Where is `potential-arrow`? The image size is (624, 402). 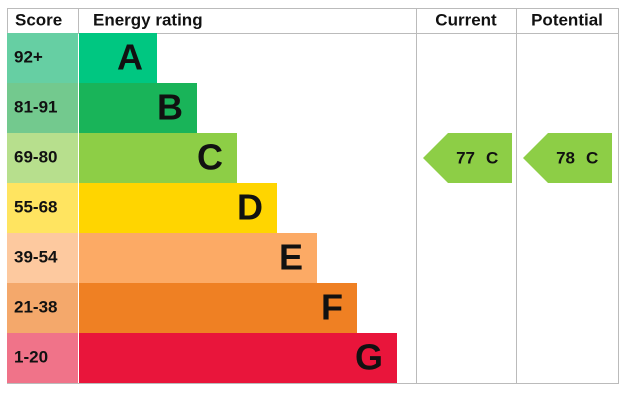 potential-arrow is located at coordinates (567, 158).